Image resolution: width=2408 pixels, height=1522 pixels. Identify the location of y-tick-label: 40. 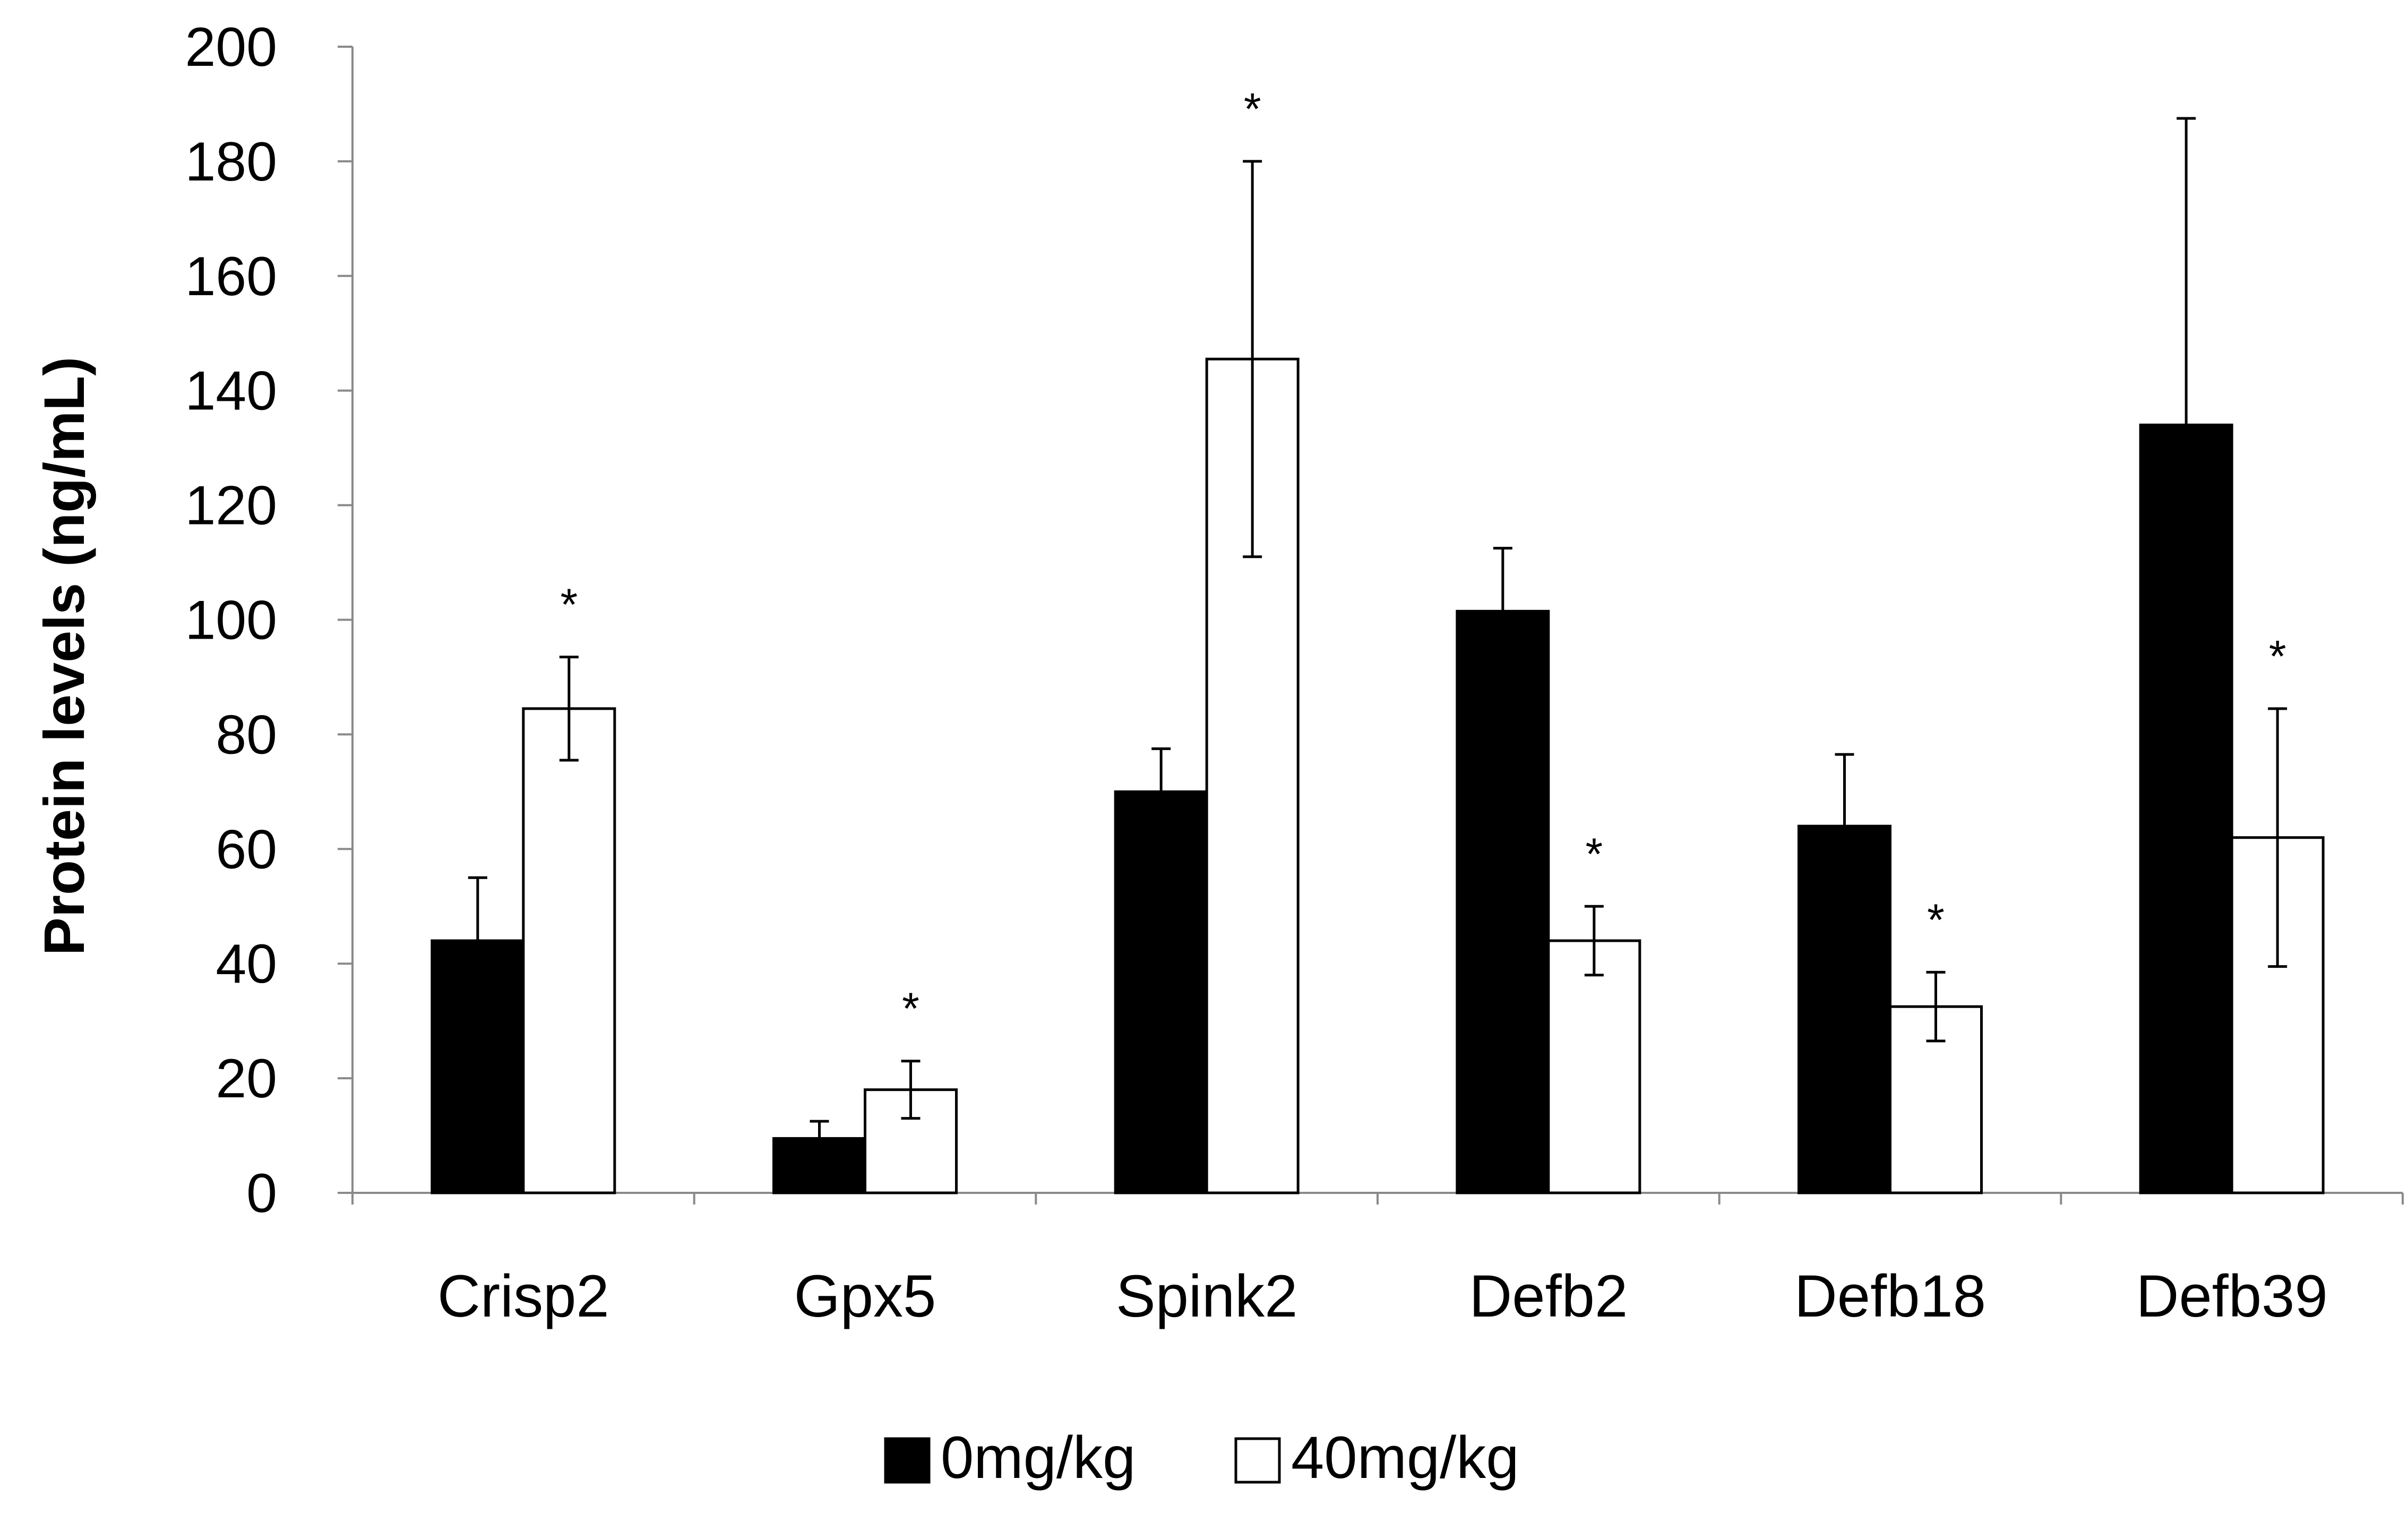
(246, 964).